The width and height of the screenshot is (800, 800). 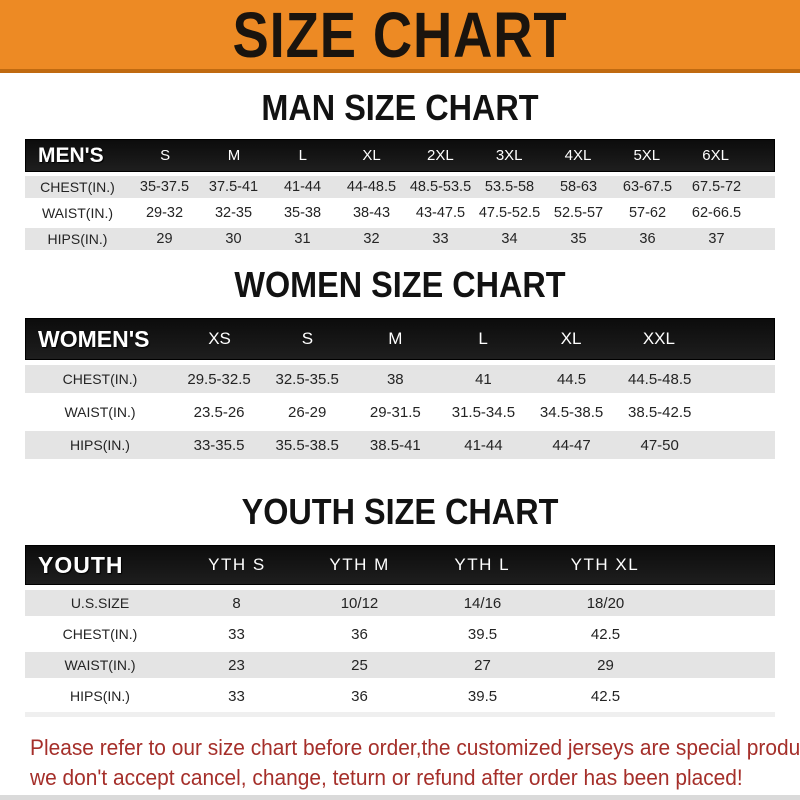 I want to click on row-label: CHEST(IN.), so click(x=100, y=634).